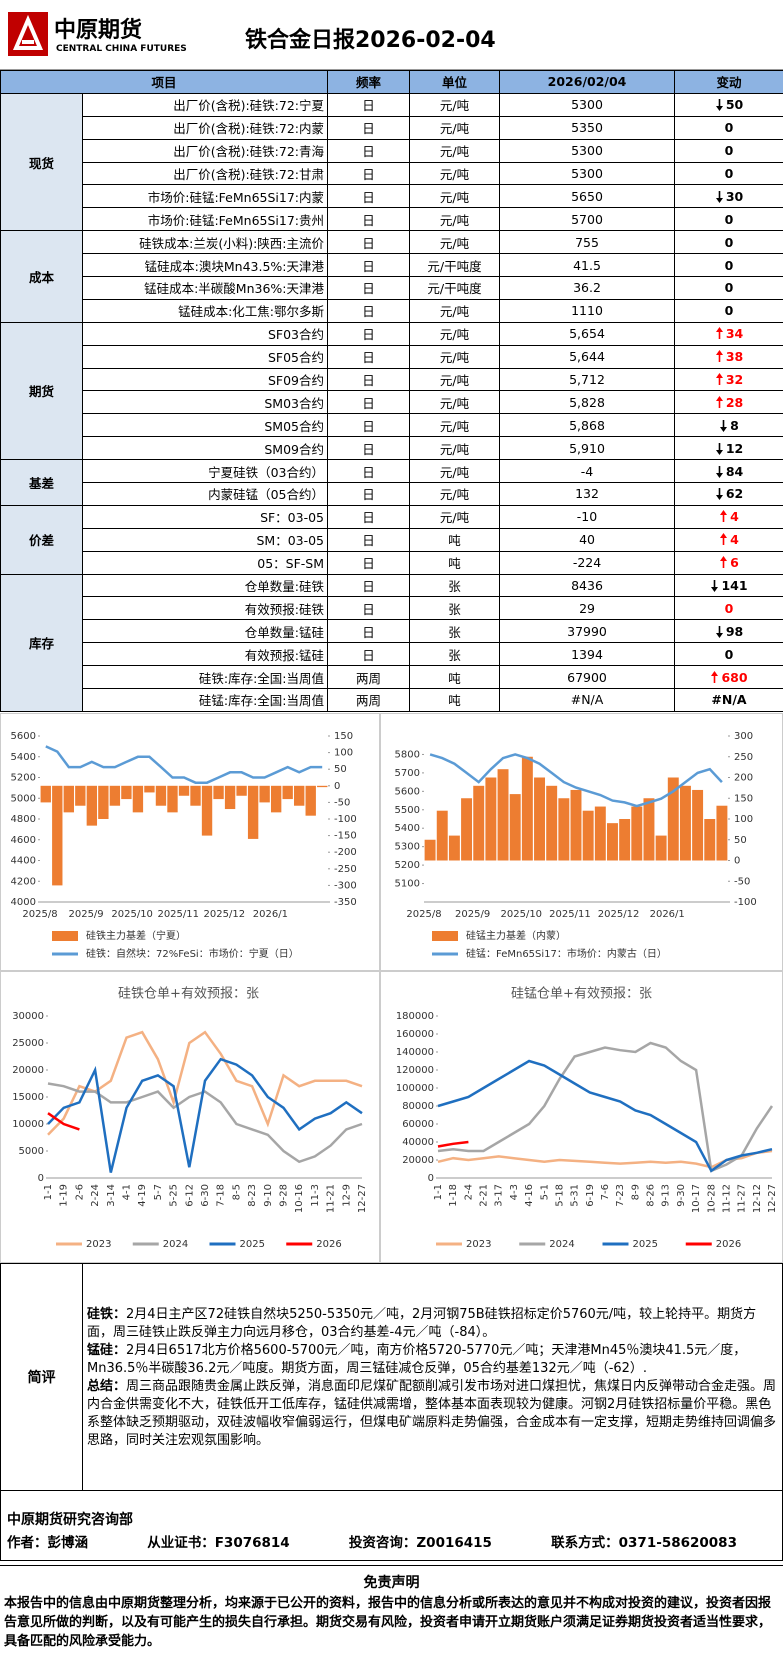 This screenshot has width=783, height=1664. What do you see at coordinates (270, 914) in the screenshot?
I see `x-tick-label: 2026/1` at bounding box center [270, 914].